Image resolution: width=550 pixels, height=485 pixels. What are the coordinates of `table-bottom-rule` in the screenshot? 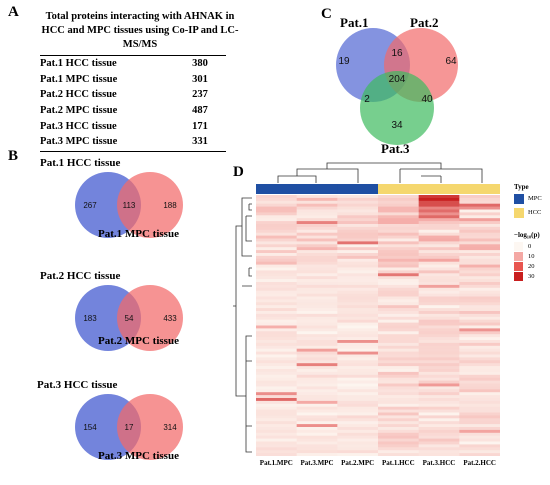 It's located at (133, 151).